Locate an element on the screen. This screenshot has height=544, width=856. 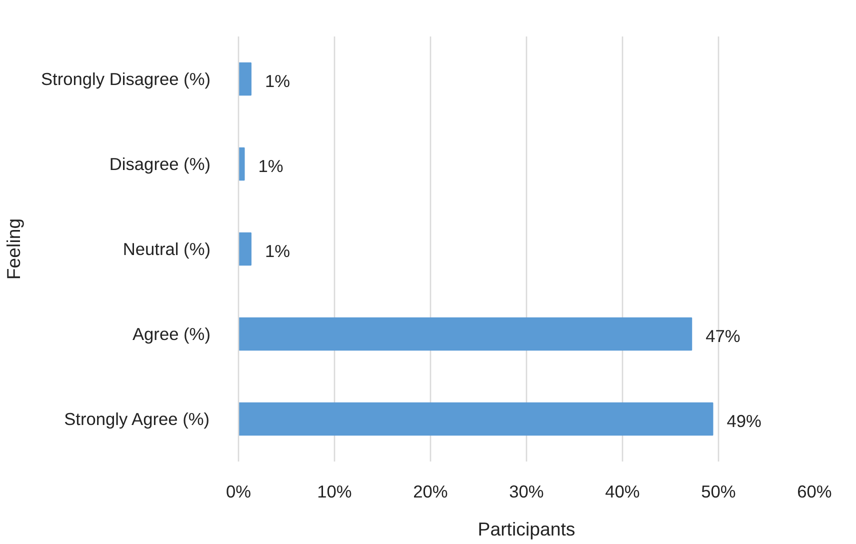
y-tick-label: Strongly Agree (%) is located at coordinates (137, 419).